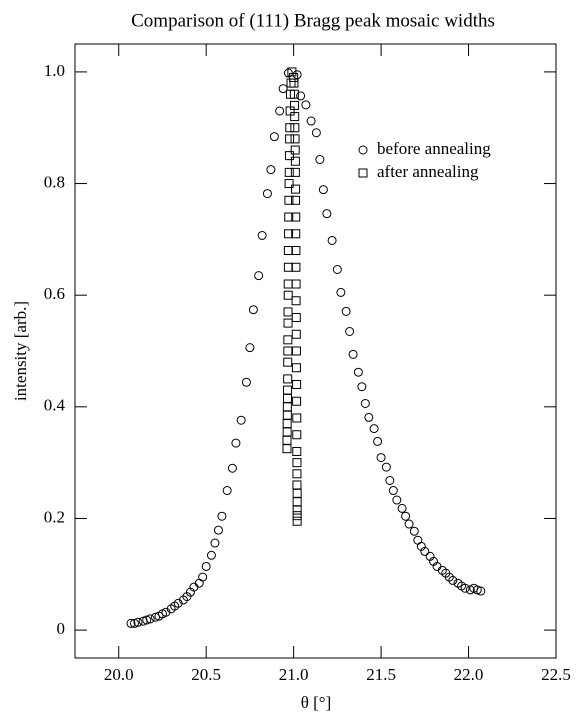 The width and height of the screenshot is (583, 725). Describe the element at coordinates (119, 674) in the screenshot. I see `x-tick-label: 20.0` at that location.